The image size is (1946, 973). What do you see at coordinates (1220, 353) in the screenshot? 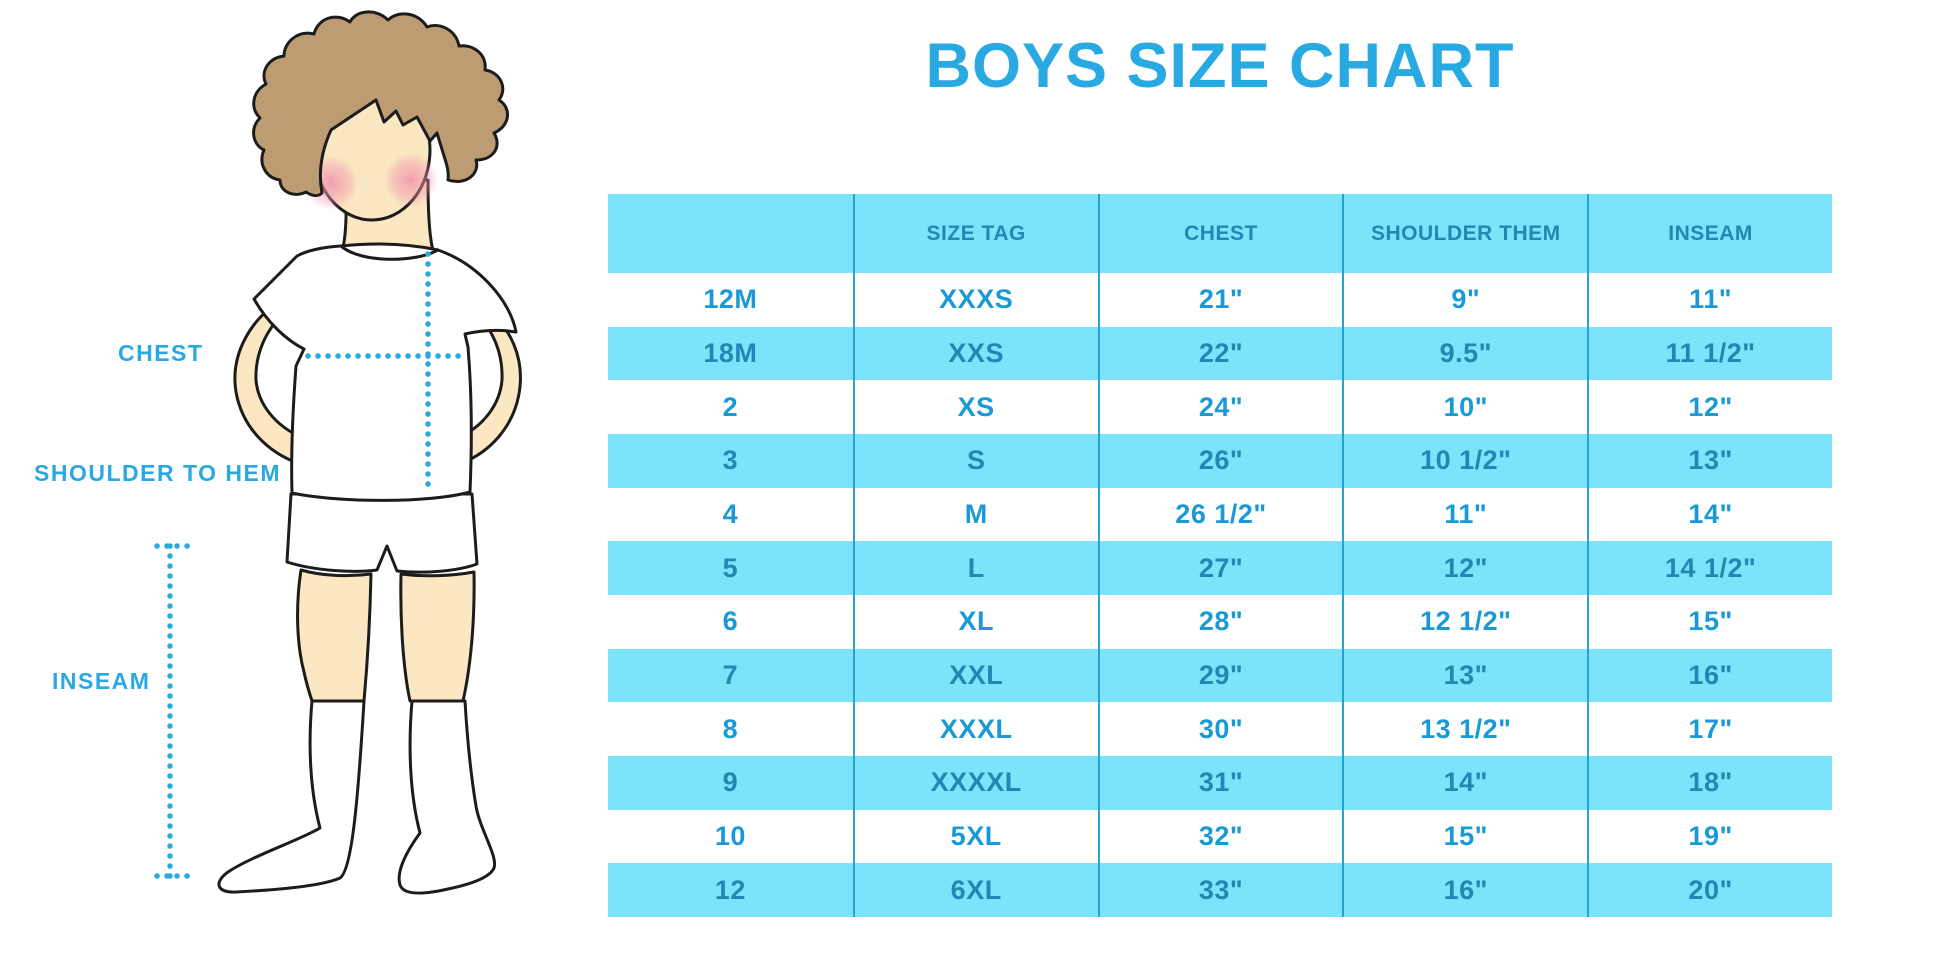
I see `row-value-cell: 22"` at bounding box center [1220, 353].